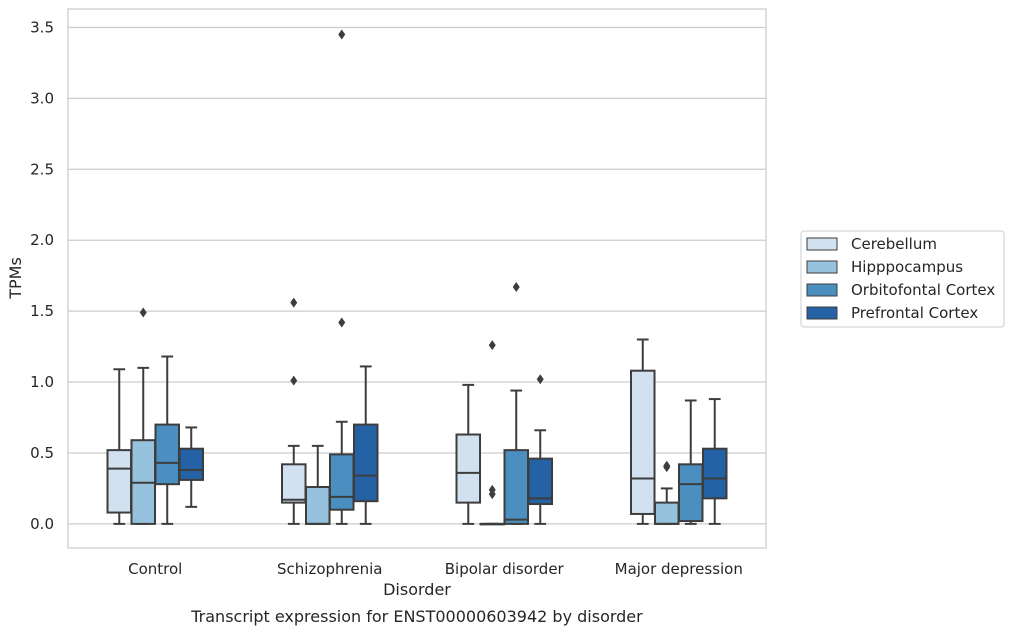 Image resolution: width=1014 pixels, height=634 pixels. What do you see at coordinates (294, 411) in the screenshot?
I see `box-cerebellum-schizophrenia` at bounding box center [294, 411].